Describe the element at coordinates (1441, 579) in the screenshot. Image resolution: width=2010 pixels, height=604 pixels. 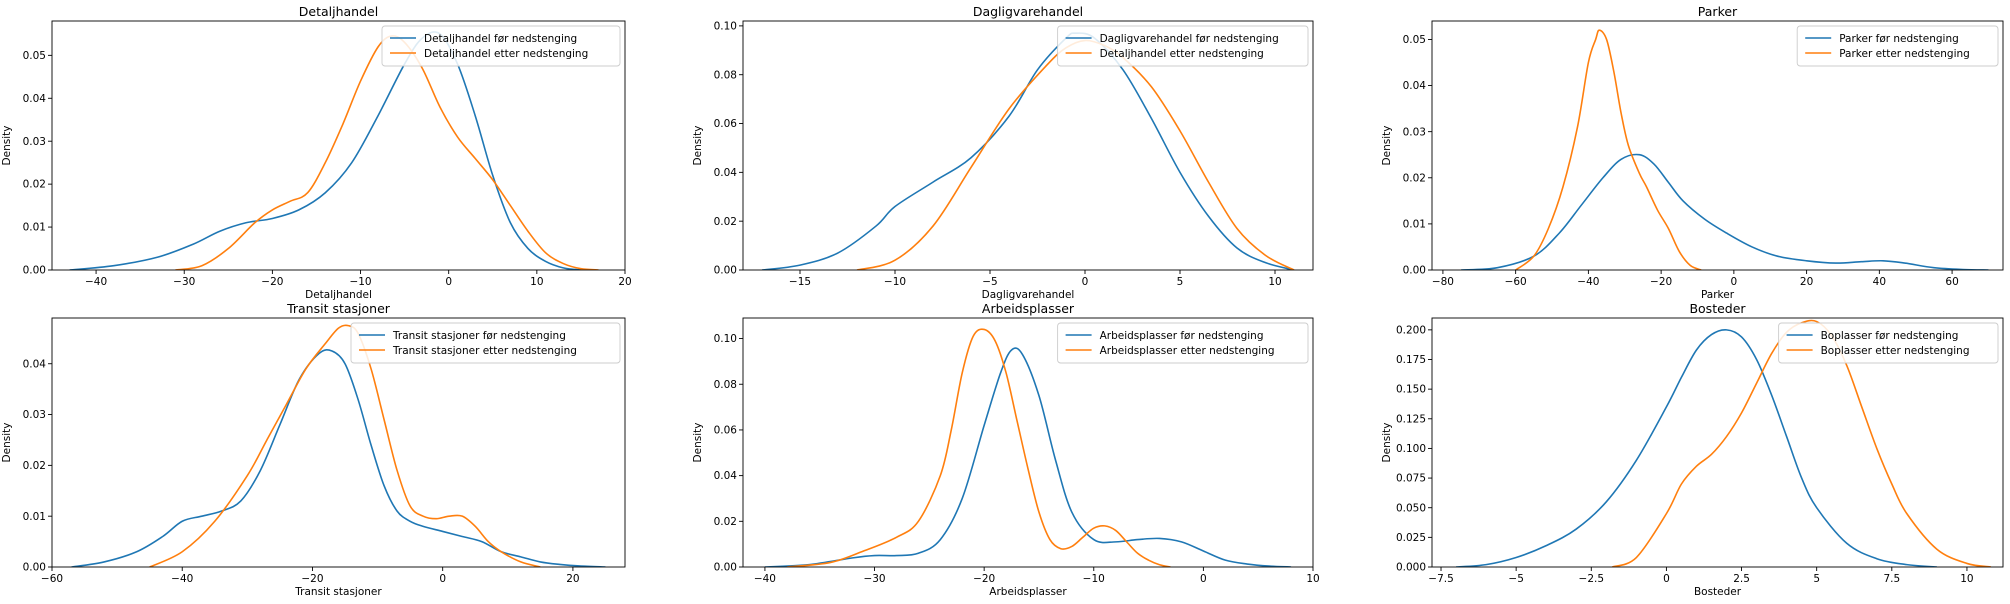
I see `x-tick-label: −7.5` at that location.